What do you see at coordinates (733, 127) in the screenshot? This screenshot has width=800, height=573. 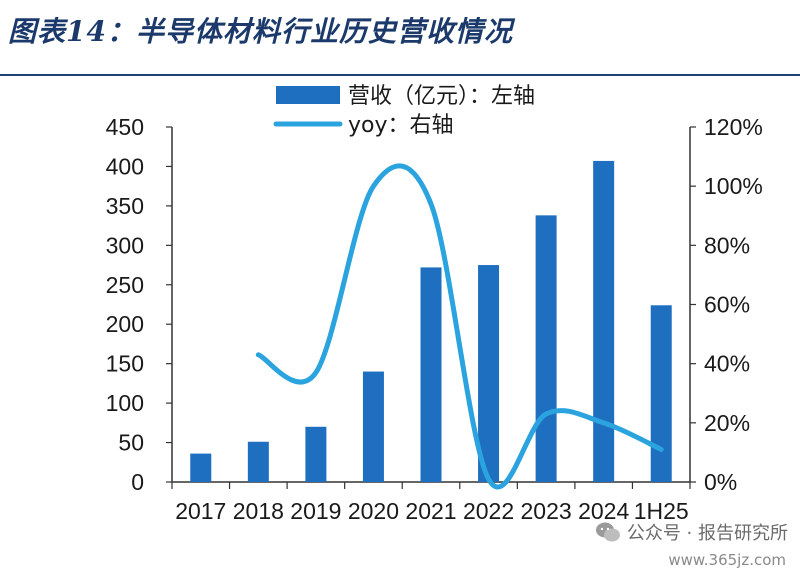 I see `right-tick-label: 120%` at bounding box center [733, 127].